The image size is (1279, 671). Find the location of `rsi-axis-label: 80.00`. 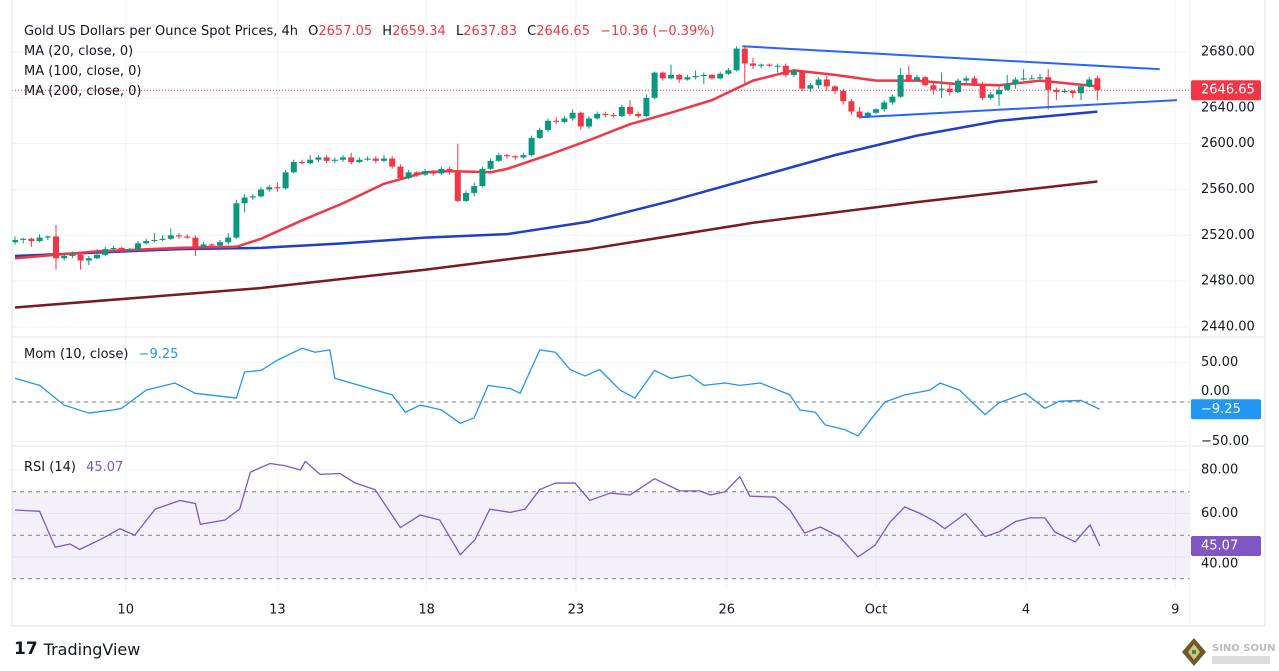

rsi-axis-label: 80.00 is located at coordinates (1219, 470).